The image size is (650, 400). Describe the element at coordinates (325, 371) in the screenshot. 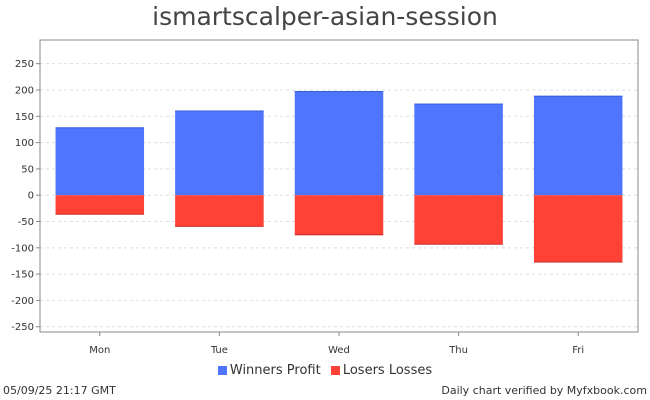

I see `legend: Winners Profit Losers Losses` at that location.